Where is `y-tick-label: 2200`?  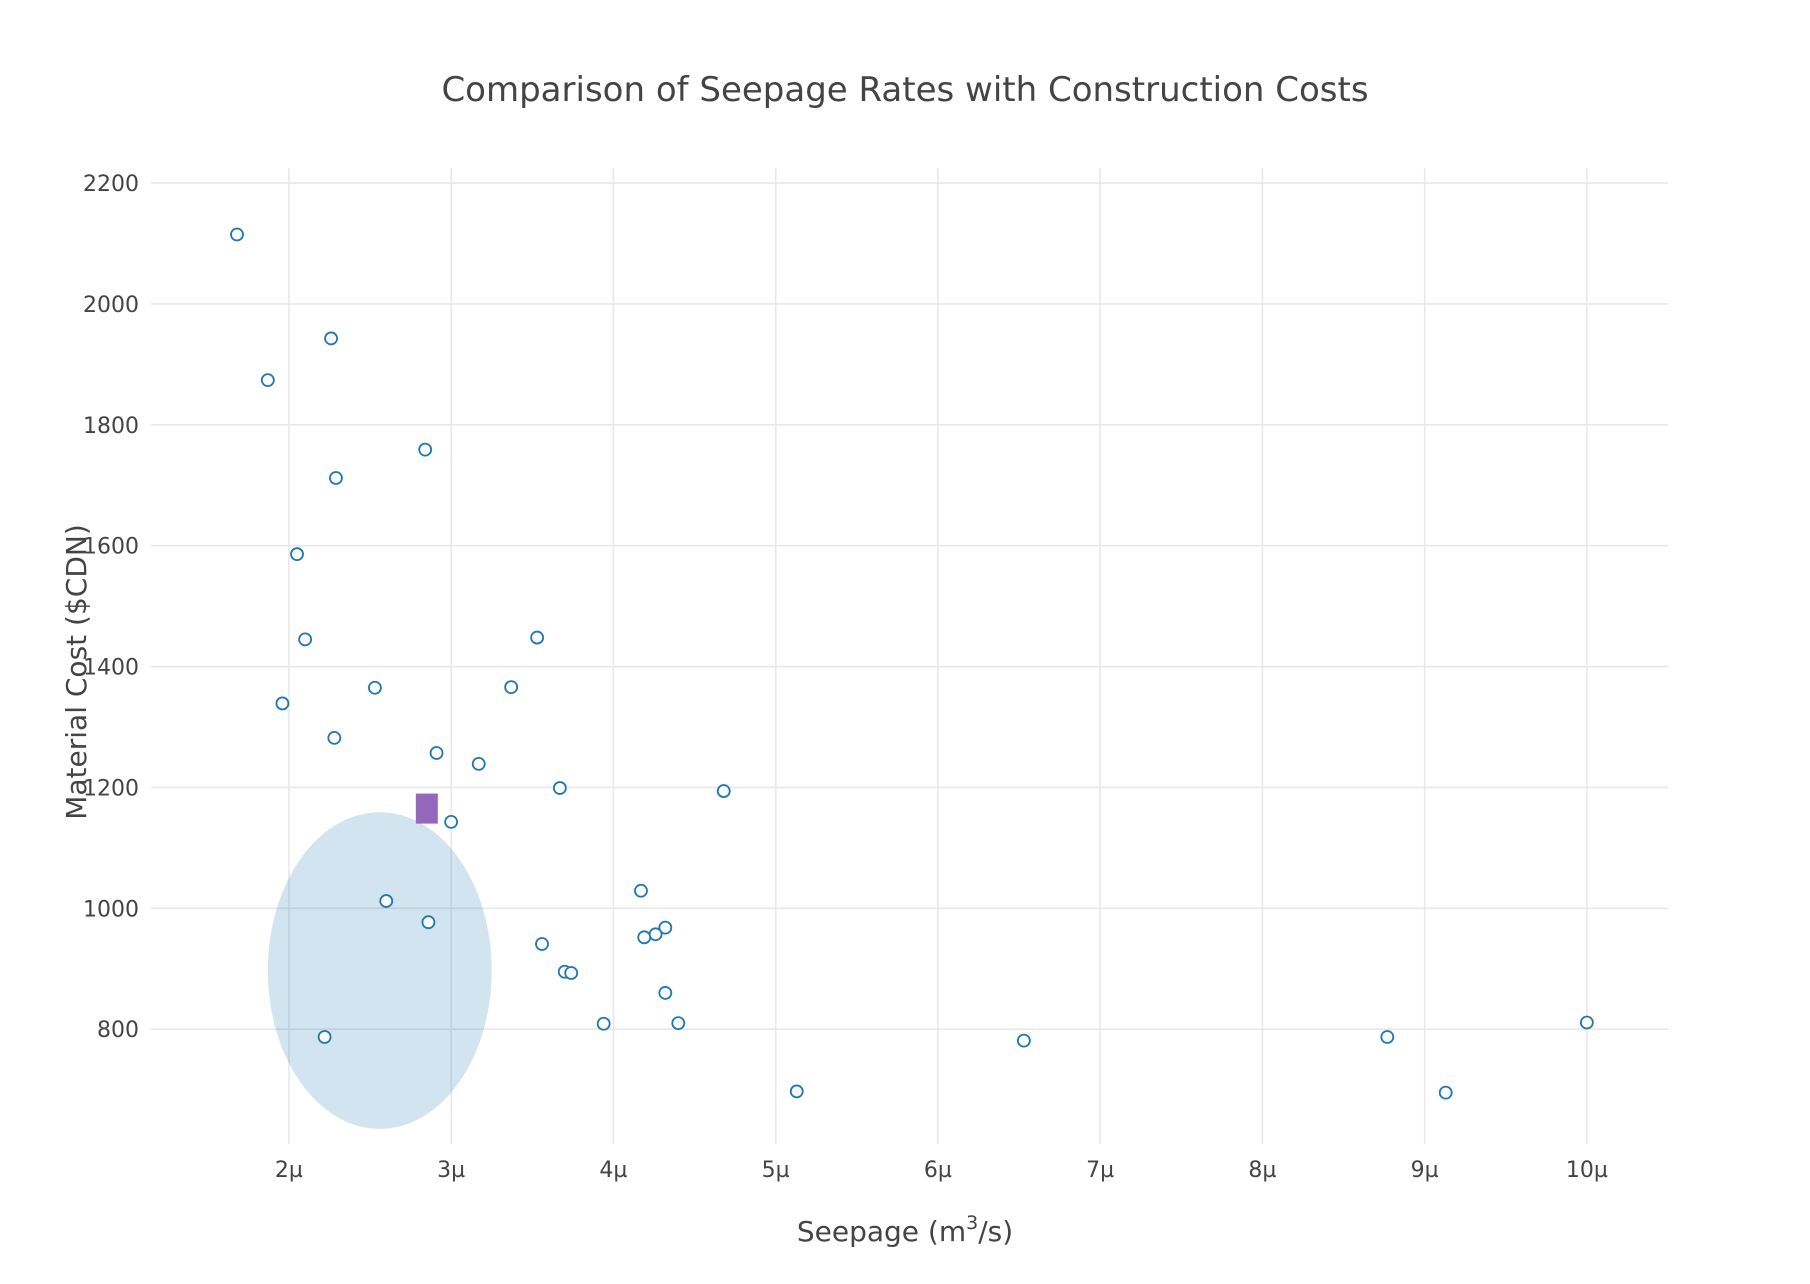
y-tick-label: 2200 is located at coordinates (111, 184).